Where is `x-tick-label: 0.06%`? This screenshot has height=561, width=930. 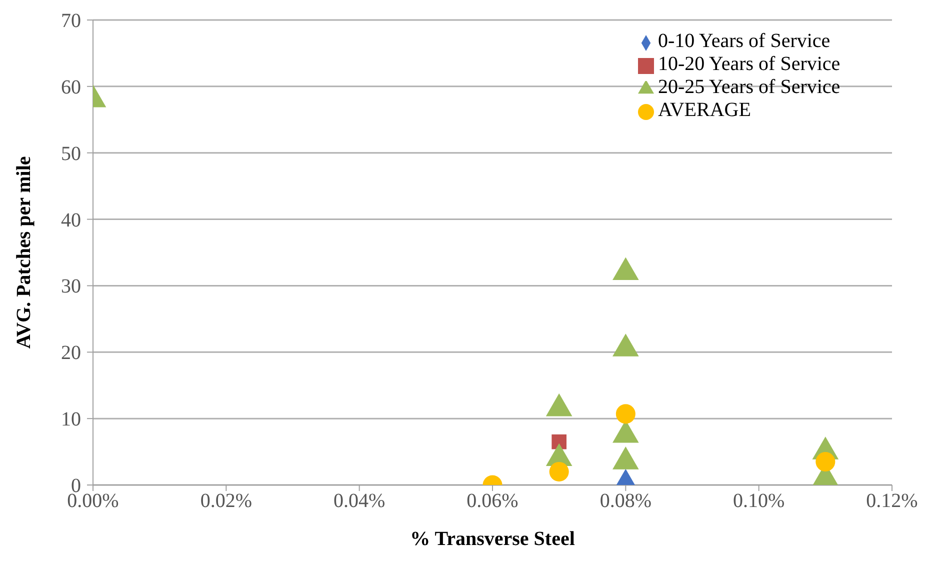 x-tick-label: 0.06% is located at coordinates (492, 501).